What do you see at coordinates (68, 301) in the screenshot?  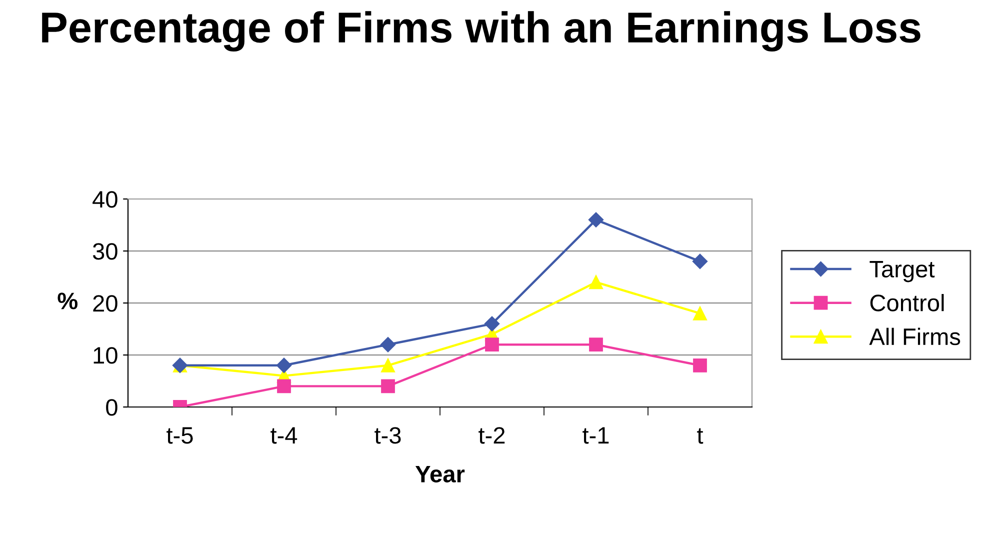 I see `y-axis-title: %` at bounding box center [68, 301].